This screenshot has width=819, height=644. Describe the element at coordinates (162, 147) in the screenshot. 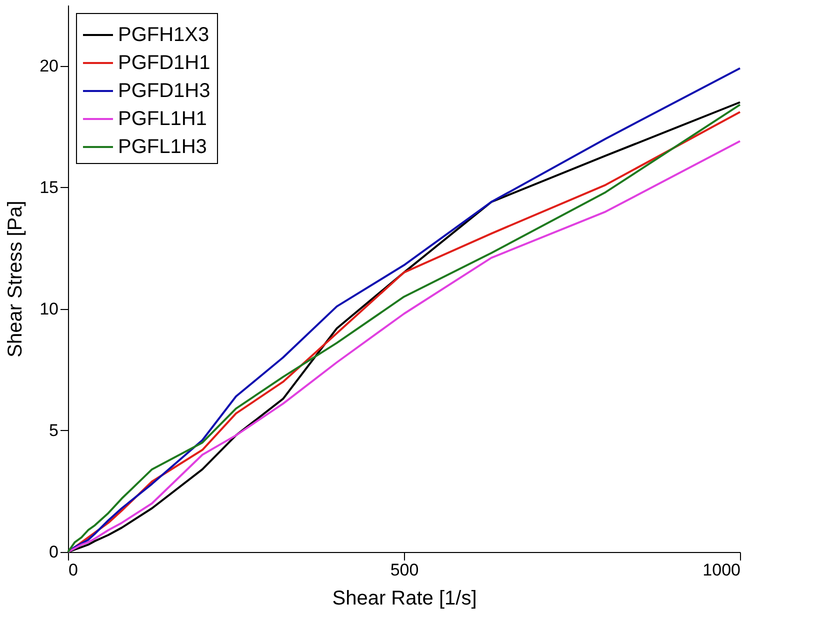

I see `legend-label: PGFL1H3` at that location.